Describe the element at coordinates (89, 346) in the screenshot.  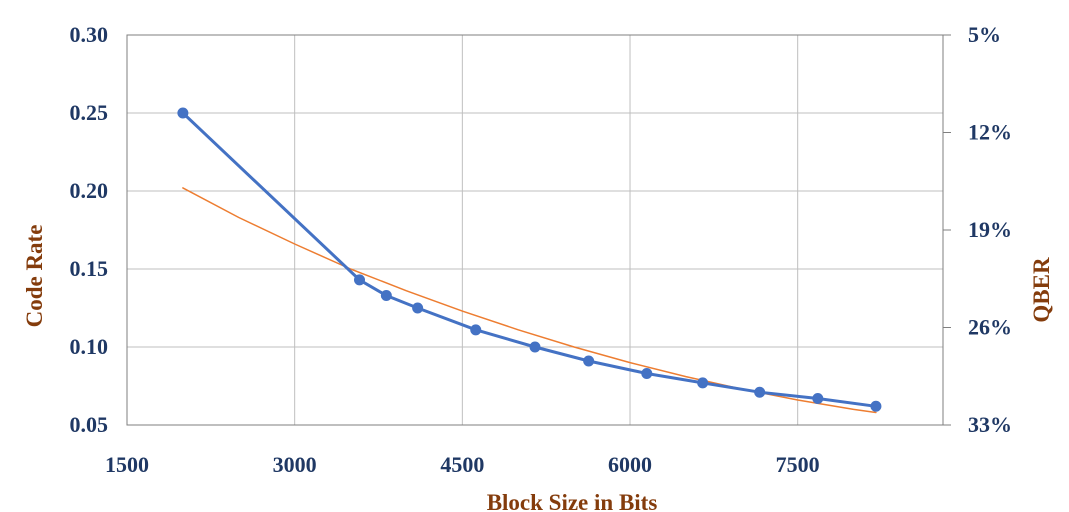
I see `y-tick-label: 0.10` at that location.